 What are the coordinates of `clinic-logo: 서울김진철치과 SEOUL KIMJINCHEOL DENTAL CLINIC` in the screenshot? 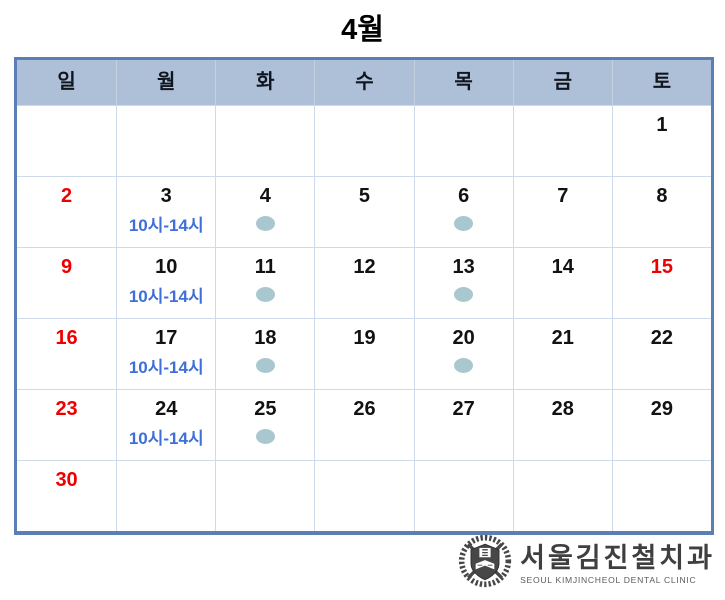 It's located at (586, 563).